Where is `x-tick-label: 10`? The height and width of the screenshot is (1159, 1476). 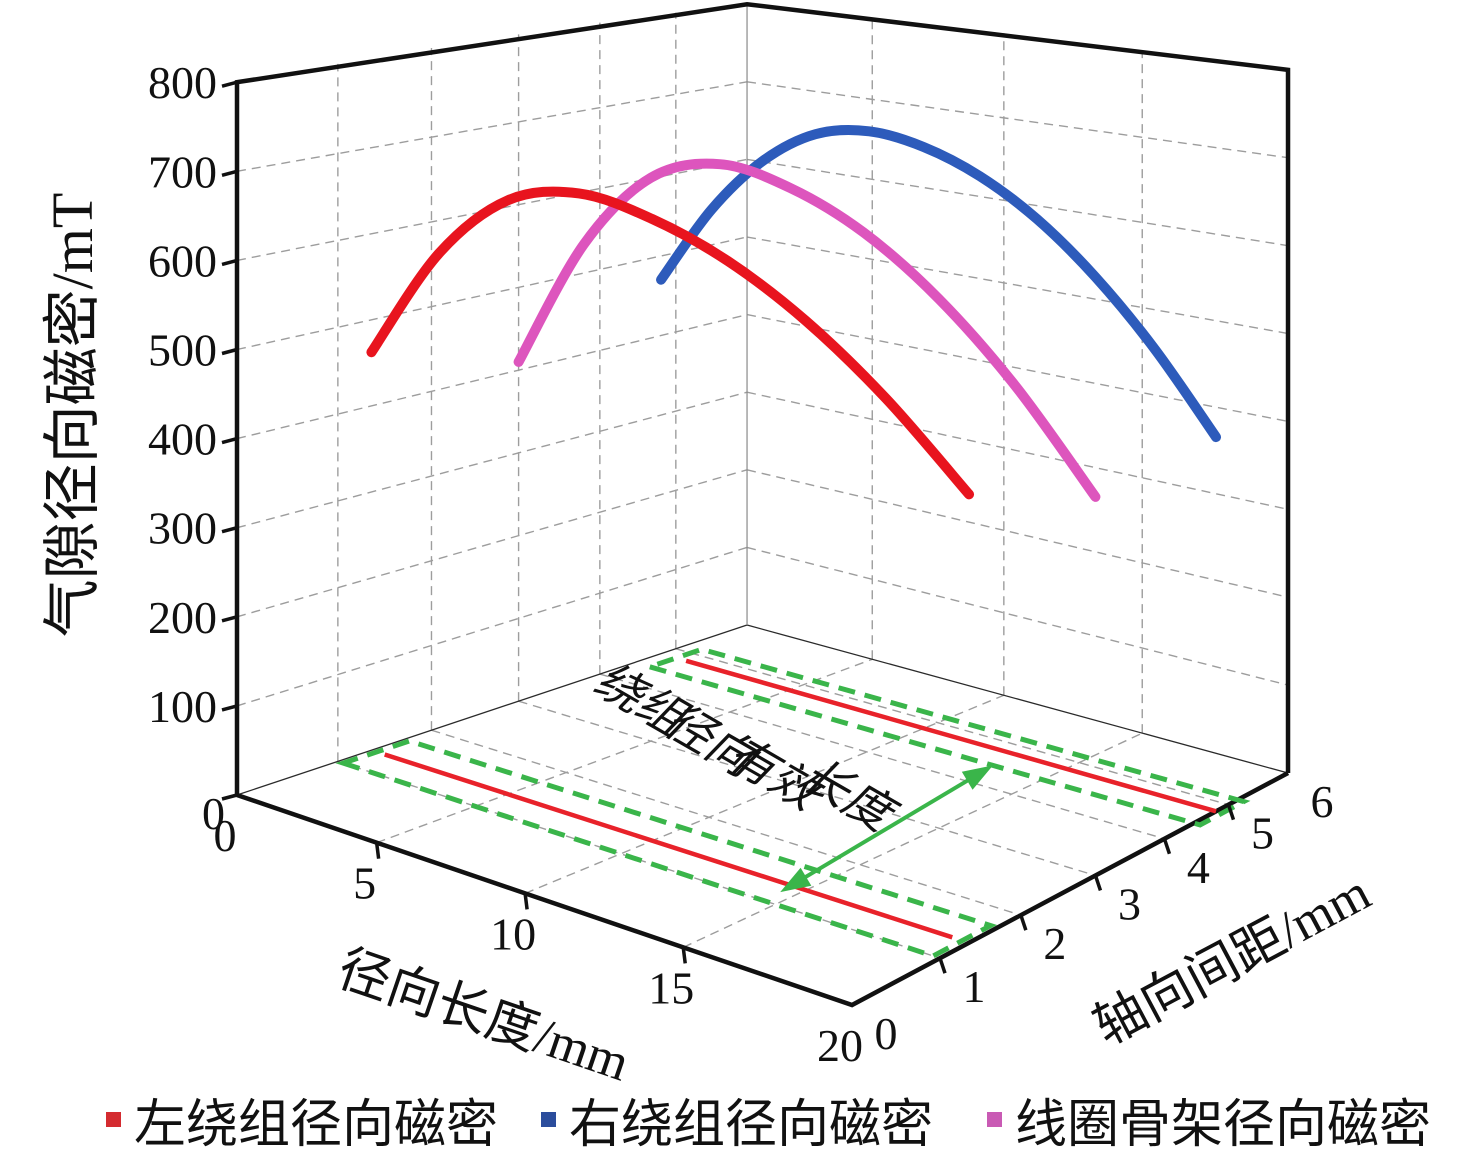 x-tick-label: 10 is located at coordinates (513, 933).